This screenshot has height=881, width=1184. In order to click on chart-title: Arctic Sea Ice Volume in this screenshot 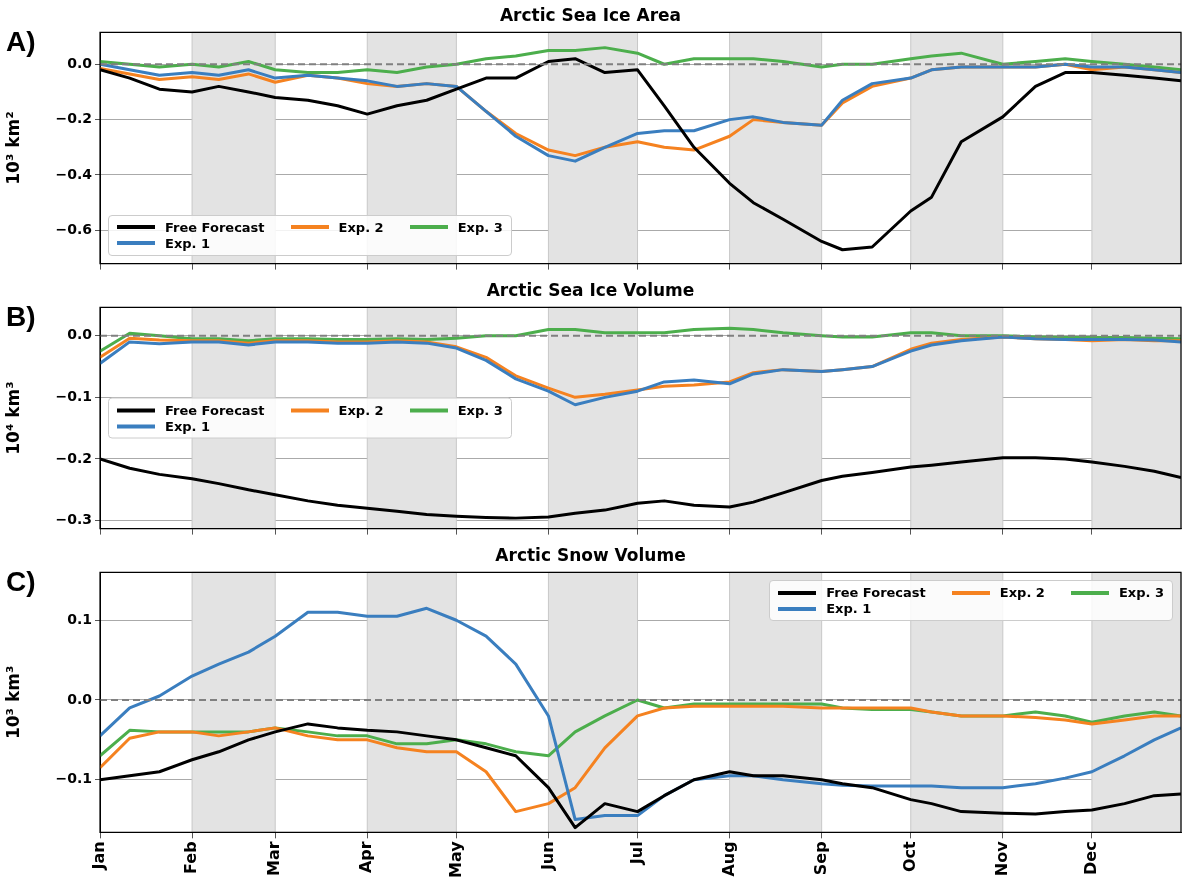, I will do `click(590, 289)`.